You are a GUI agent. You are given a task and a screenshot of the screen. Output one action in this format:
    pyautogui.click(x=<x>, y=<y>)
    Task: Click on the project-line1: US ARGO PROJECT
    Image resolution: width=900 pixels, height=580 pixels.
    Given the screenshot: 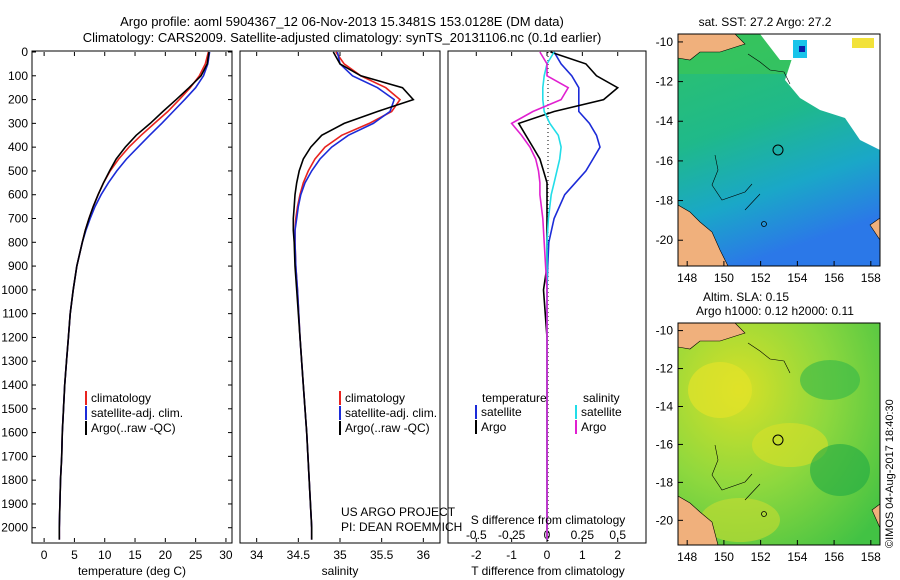 What is the action you would take?
    pyautogui.click(x=398, y=512)
    